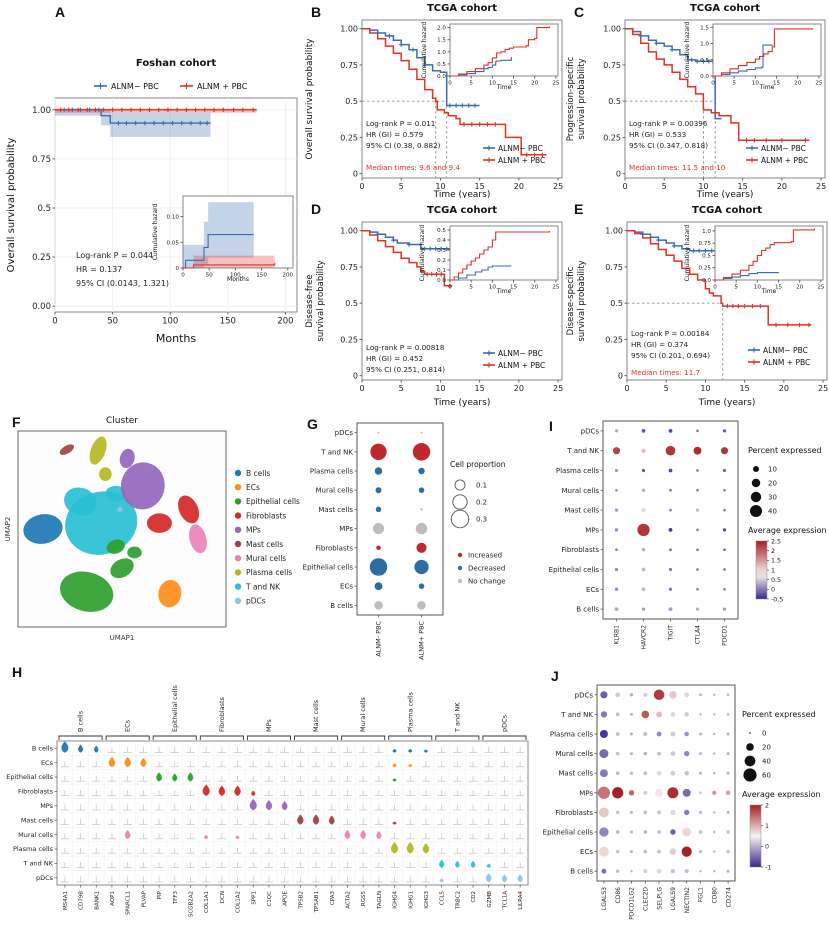 This screenshot has height=932, width=829. What do you see at coordinates (8, 529) in the screenshot?
I see `svg-text: UMAP2` at bounding box center [8, 529].